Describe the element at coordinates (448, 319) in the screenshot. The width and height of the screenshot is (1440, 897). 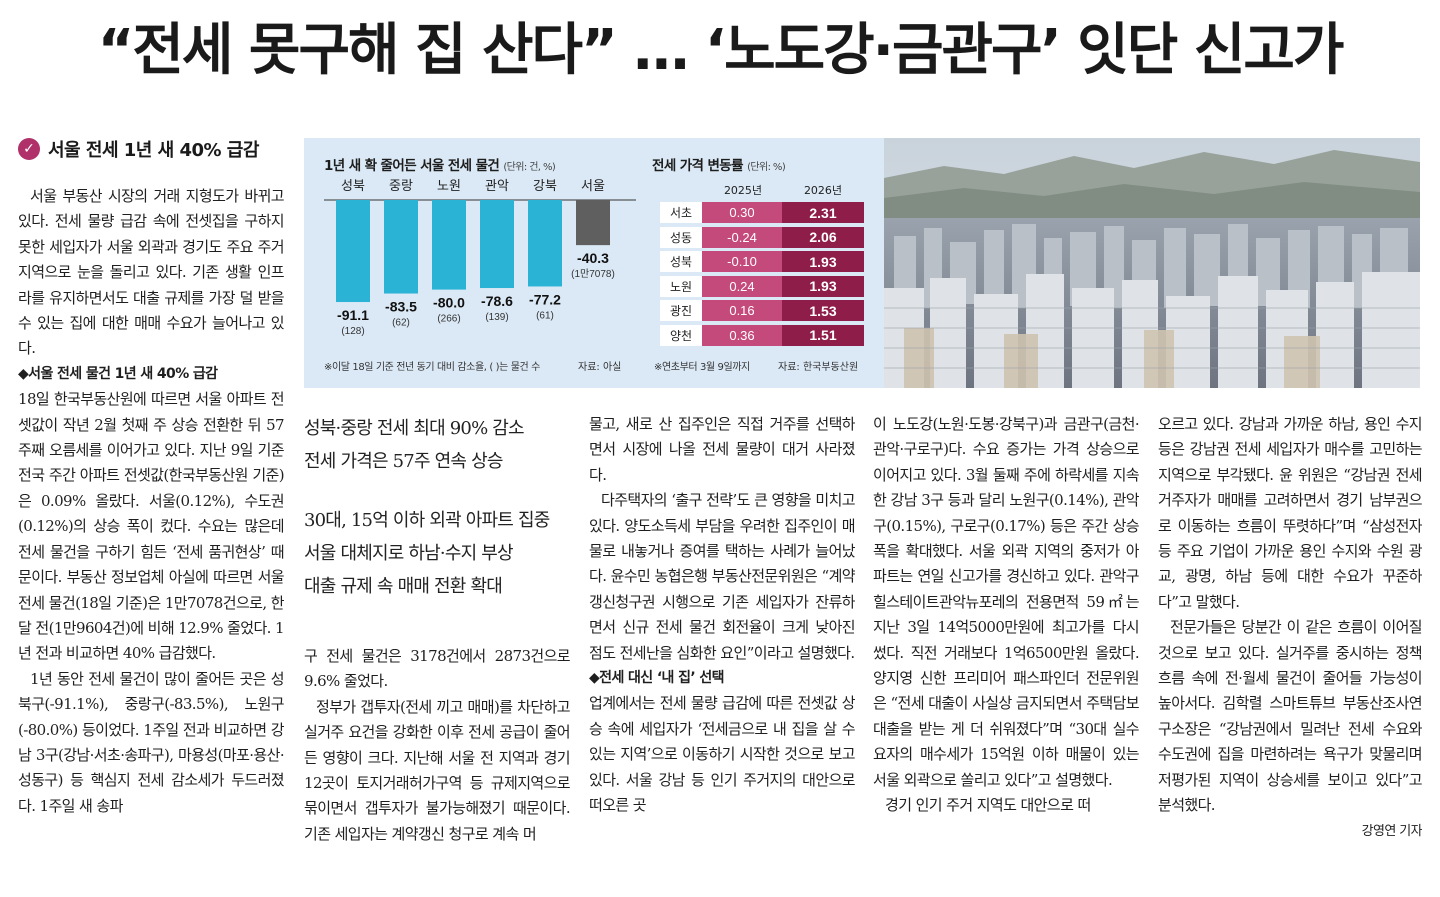
I see `count-label: (266)` at that location.